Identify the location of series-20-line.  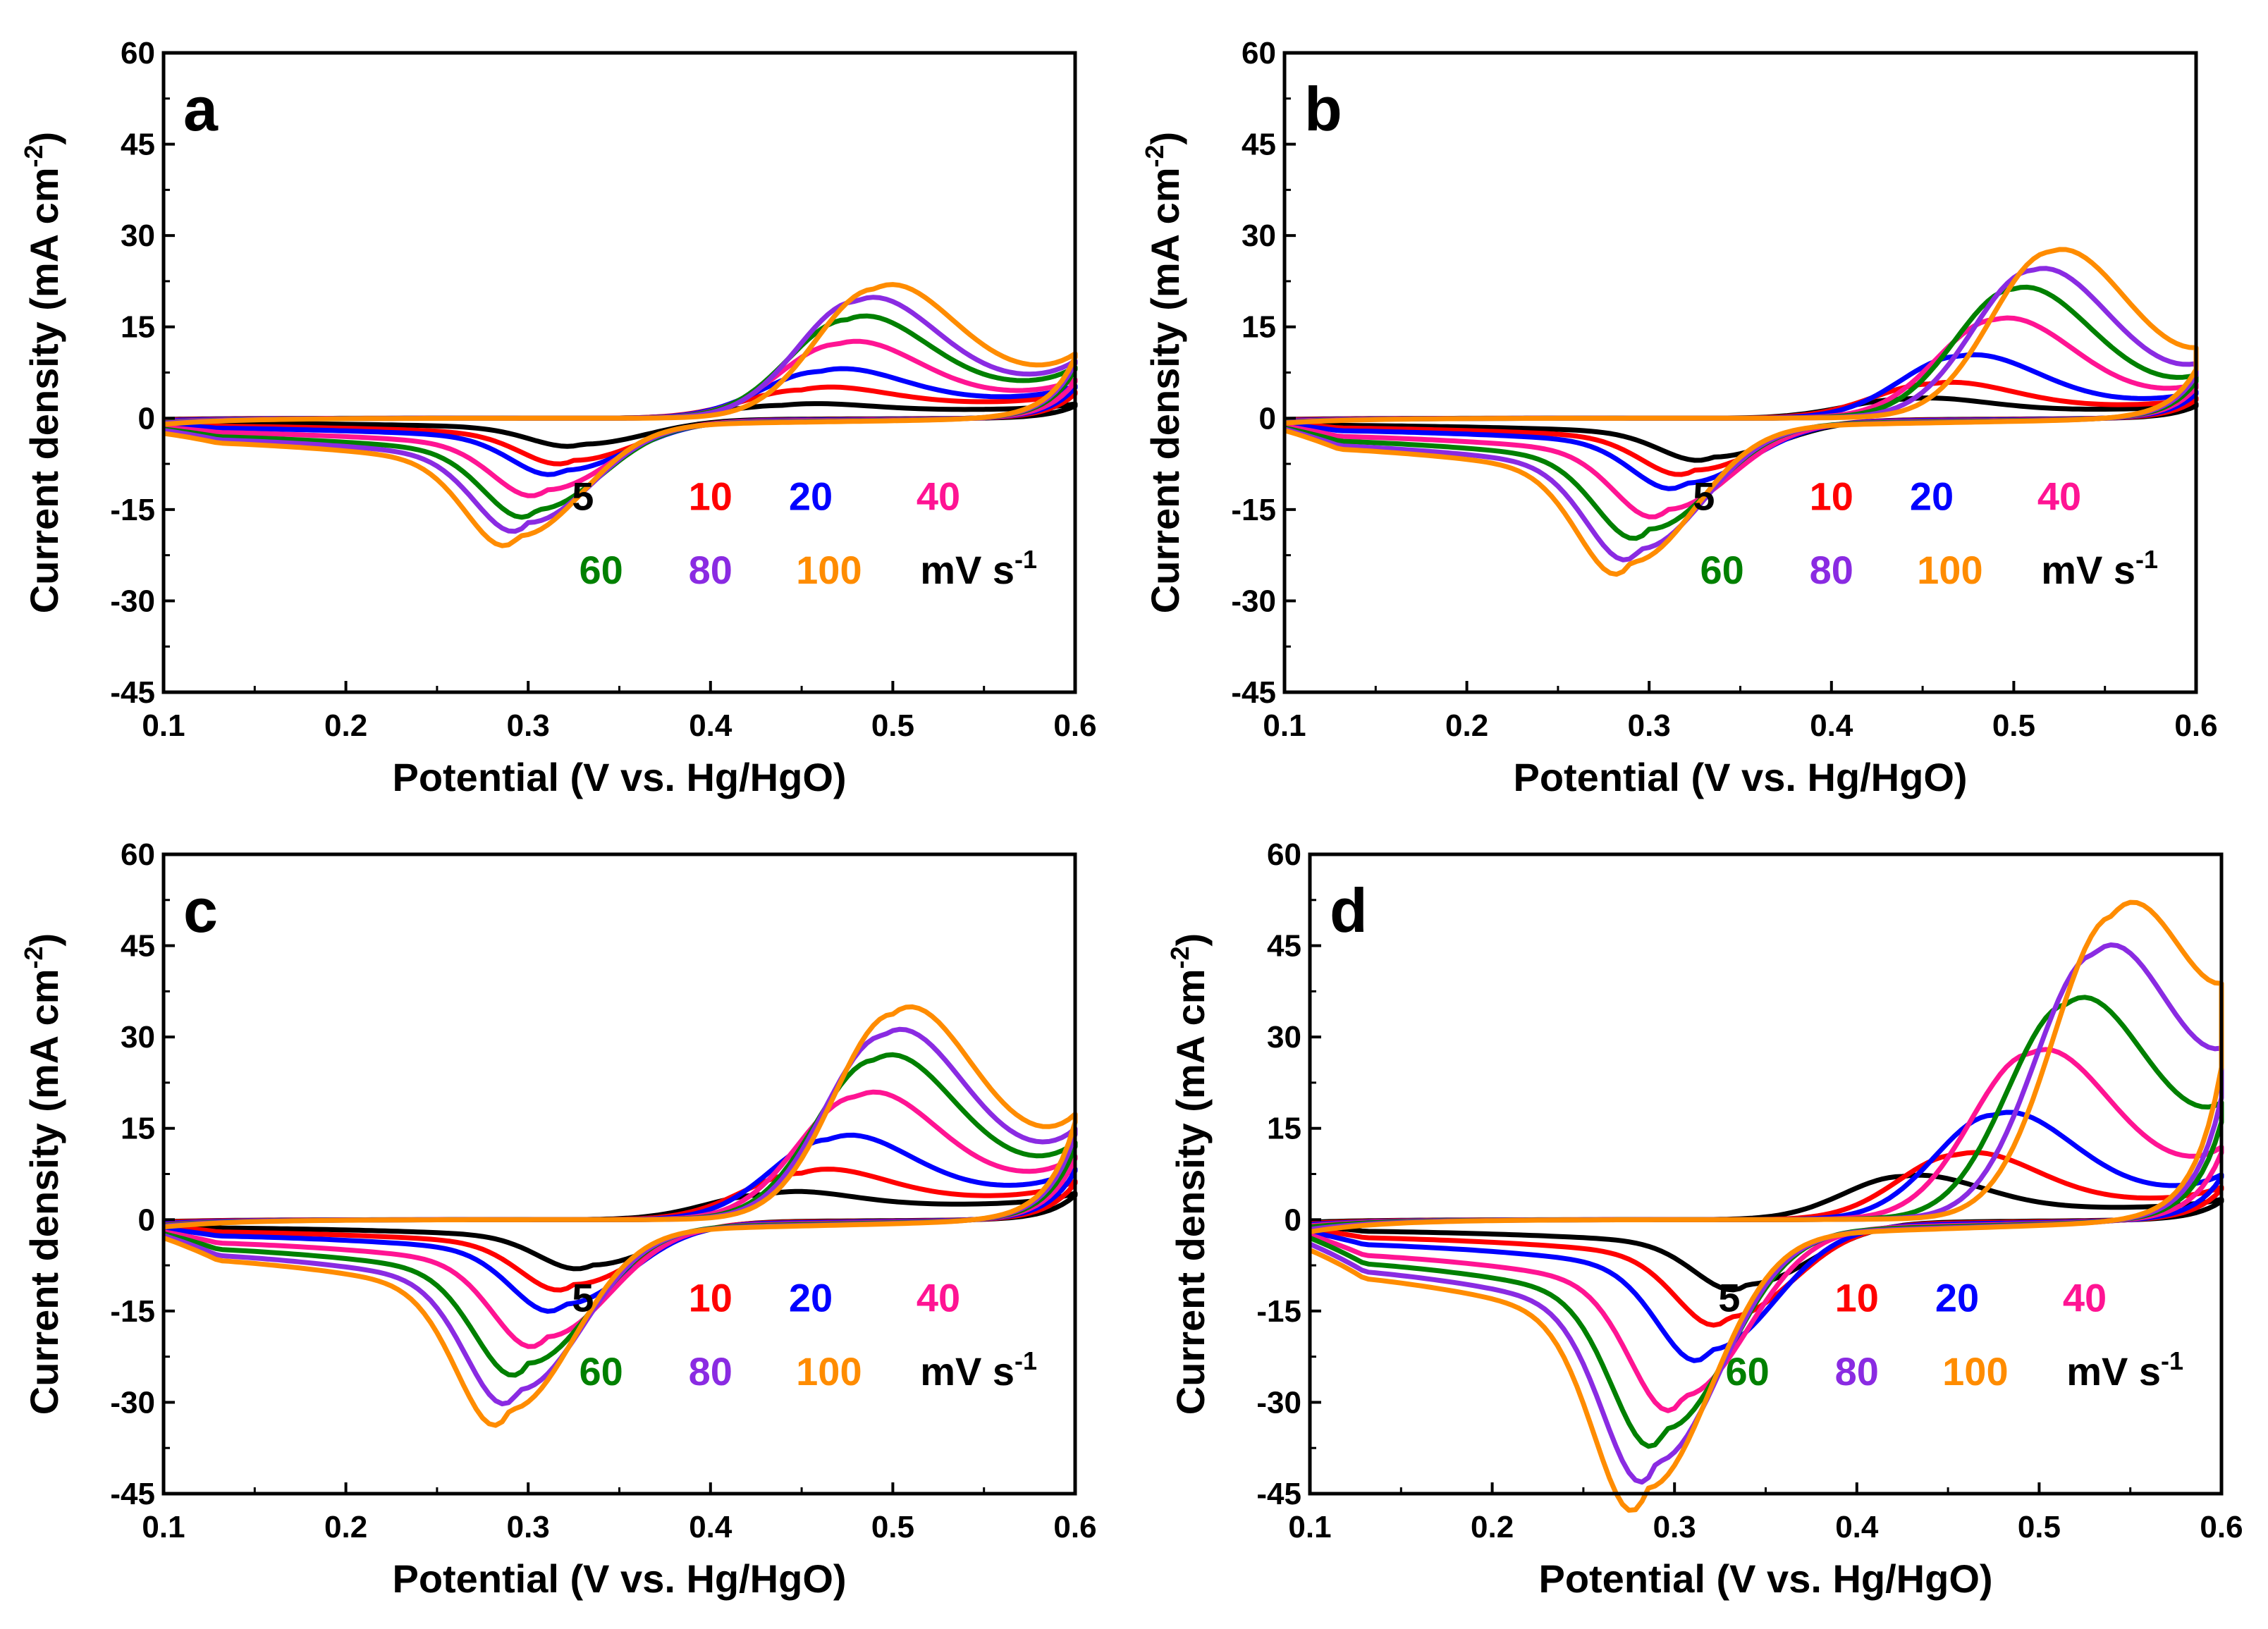
(1766, 1236).